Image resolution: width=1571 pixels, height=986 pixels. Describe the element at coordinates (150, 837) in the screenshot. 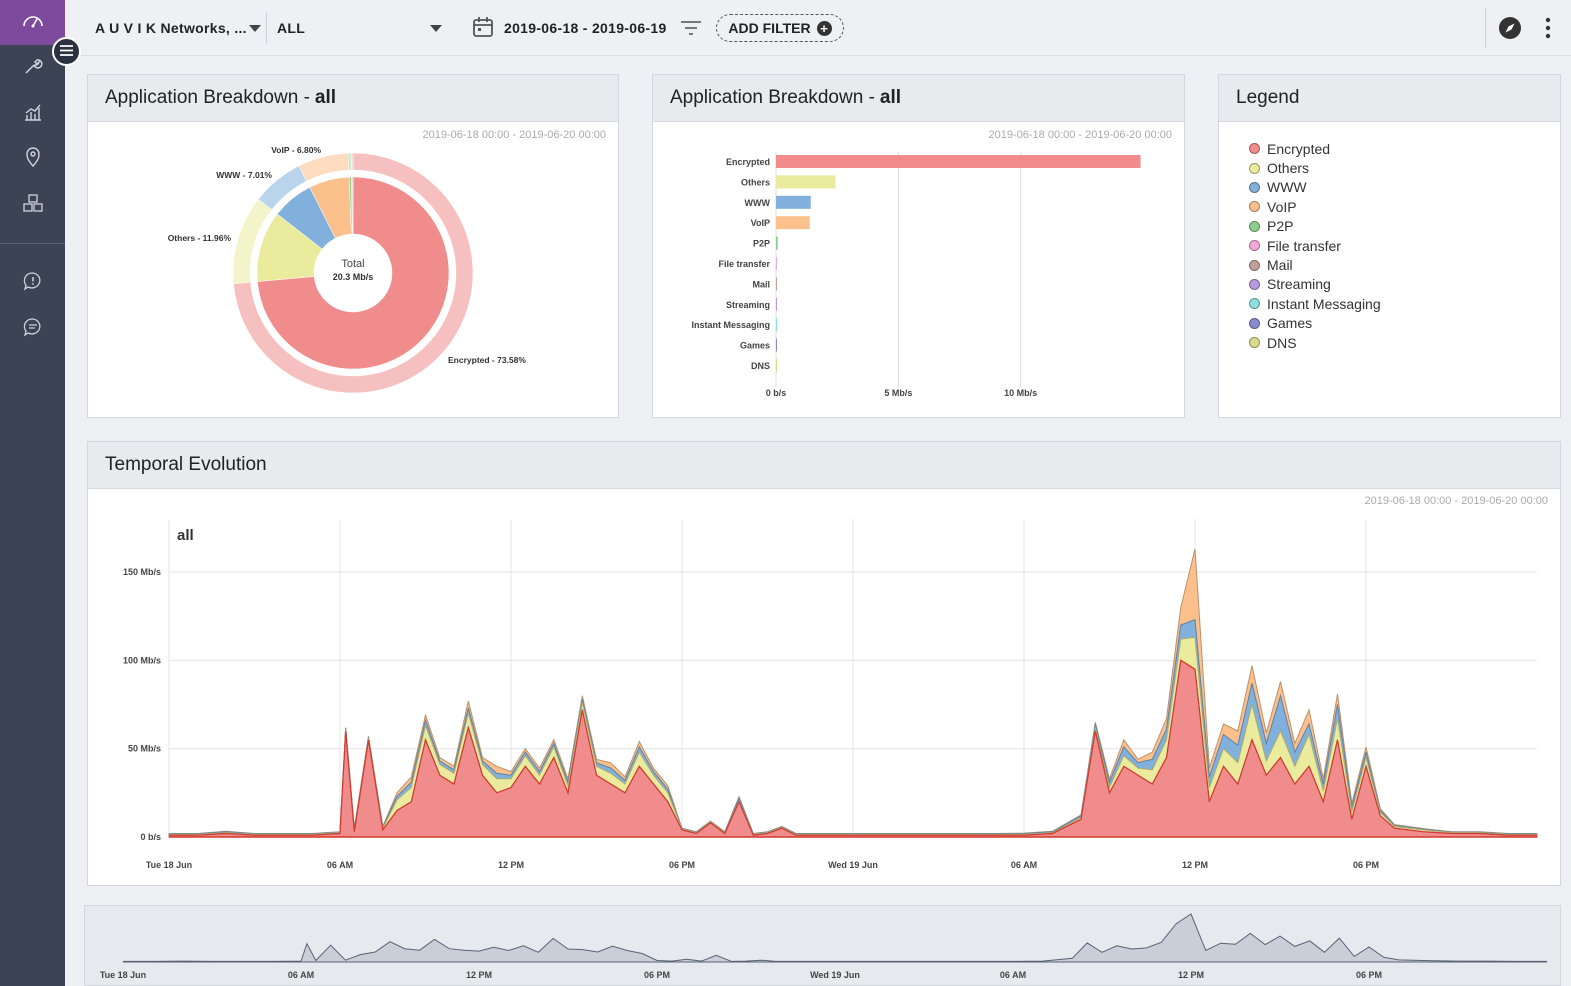

I see `area-y-tick-label: 0 b/s` at that location.